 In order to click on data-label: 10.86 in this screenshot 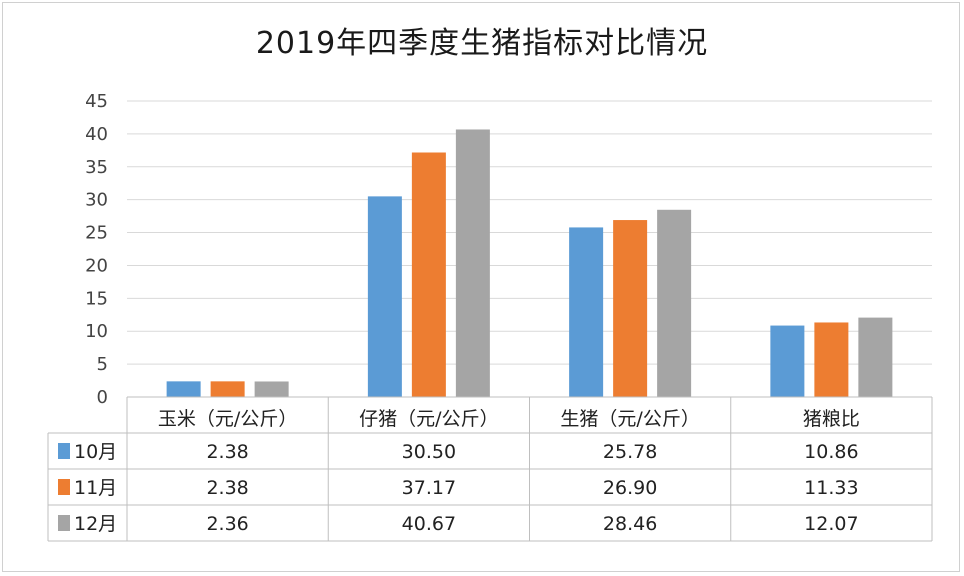, I will do `click(831, 452)`.